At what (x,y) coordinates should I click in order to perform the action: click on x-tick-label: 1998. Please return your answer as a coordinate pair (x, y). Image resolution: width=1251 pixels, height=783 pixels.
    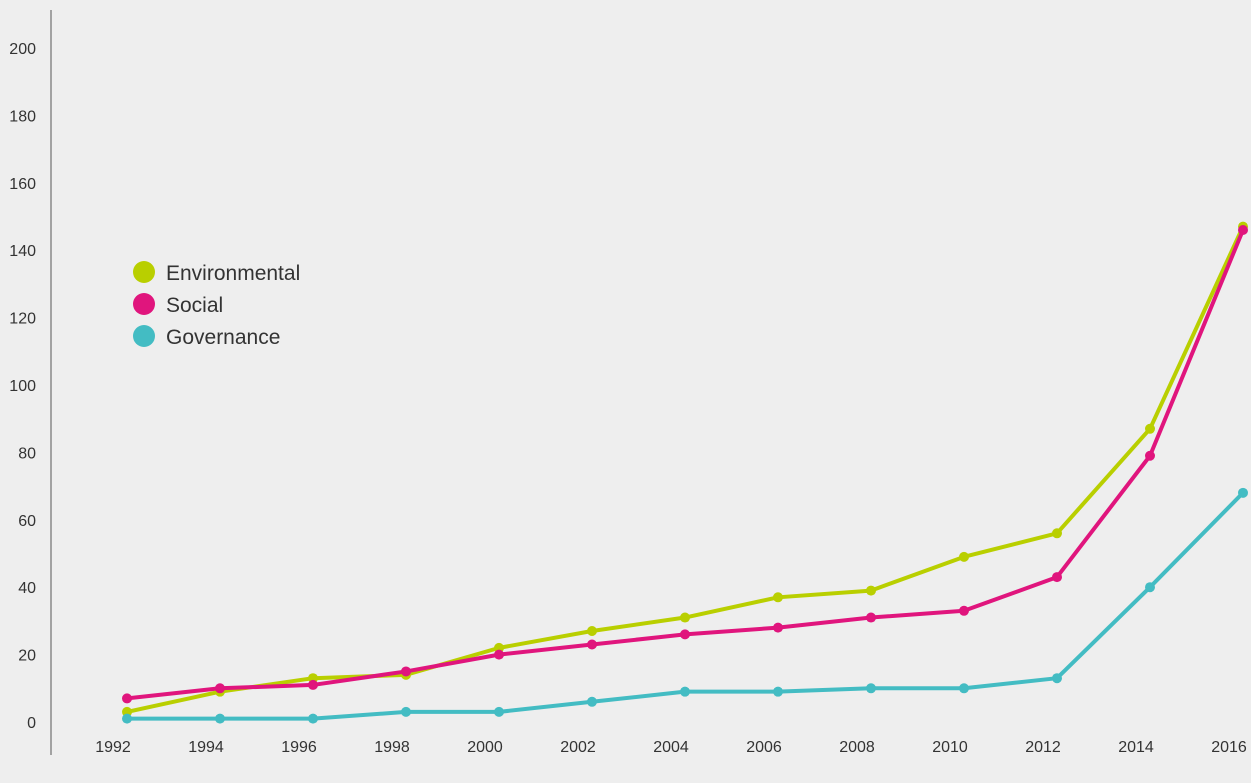
    Looking at the image, I should click on (392, 747).